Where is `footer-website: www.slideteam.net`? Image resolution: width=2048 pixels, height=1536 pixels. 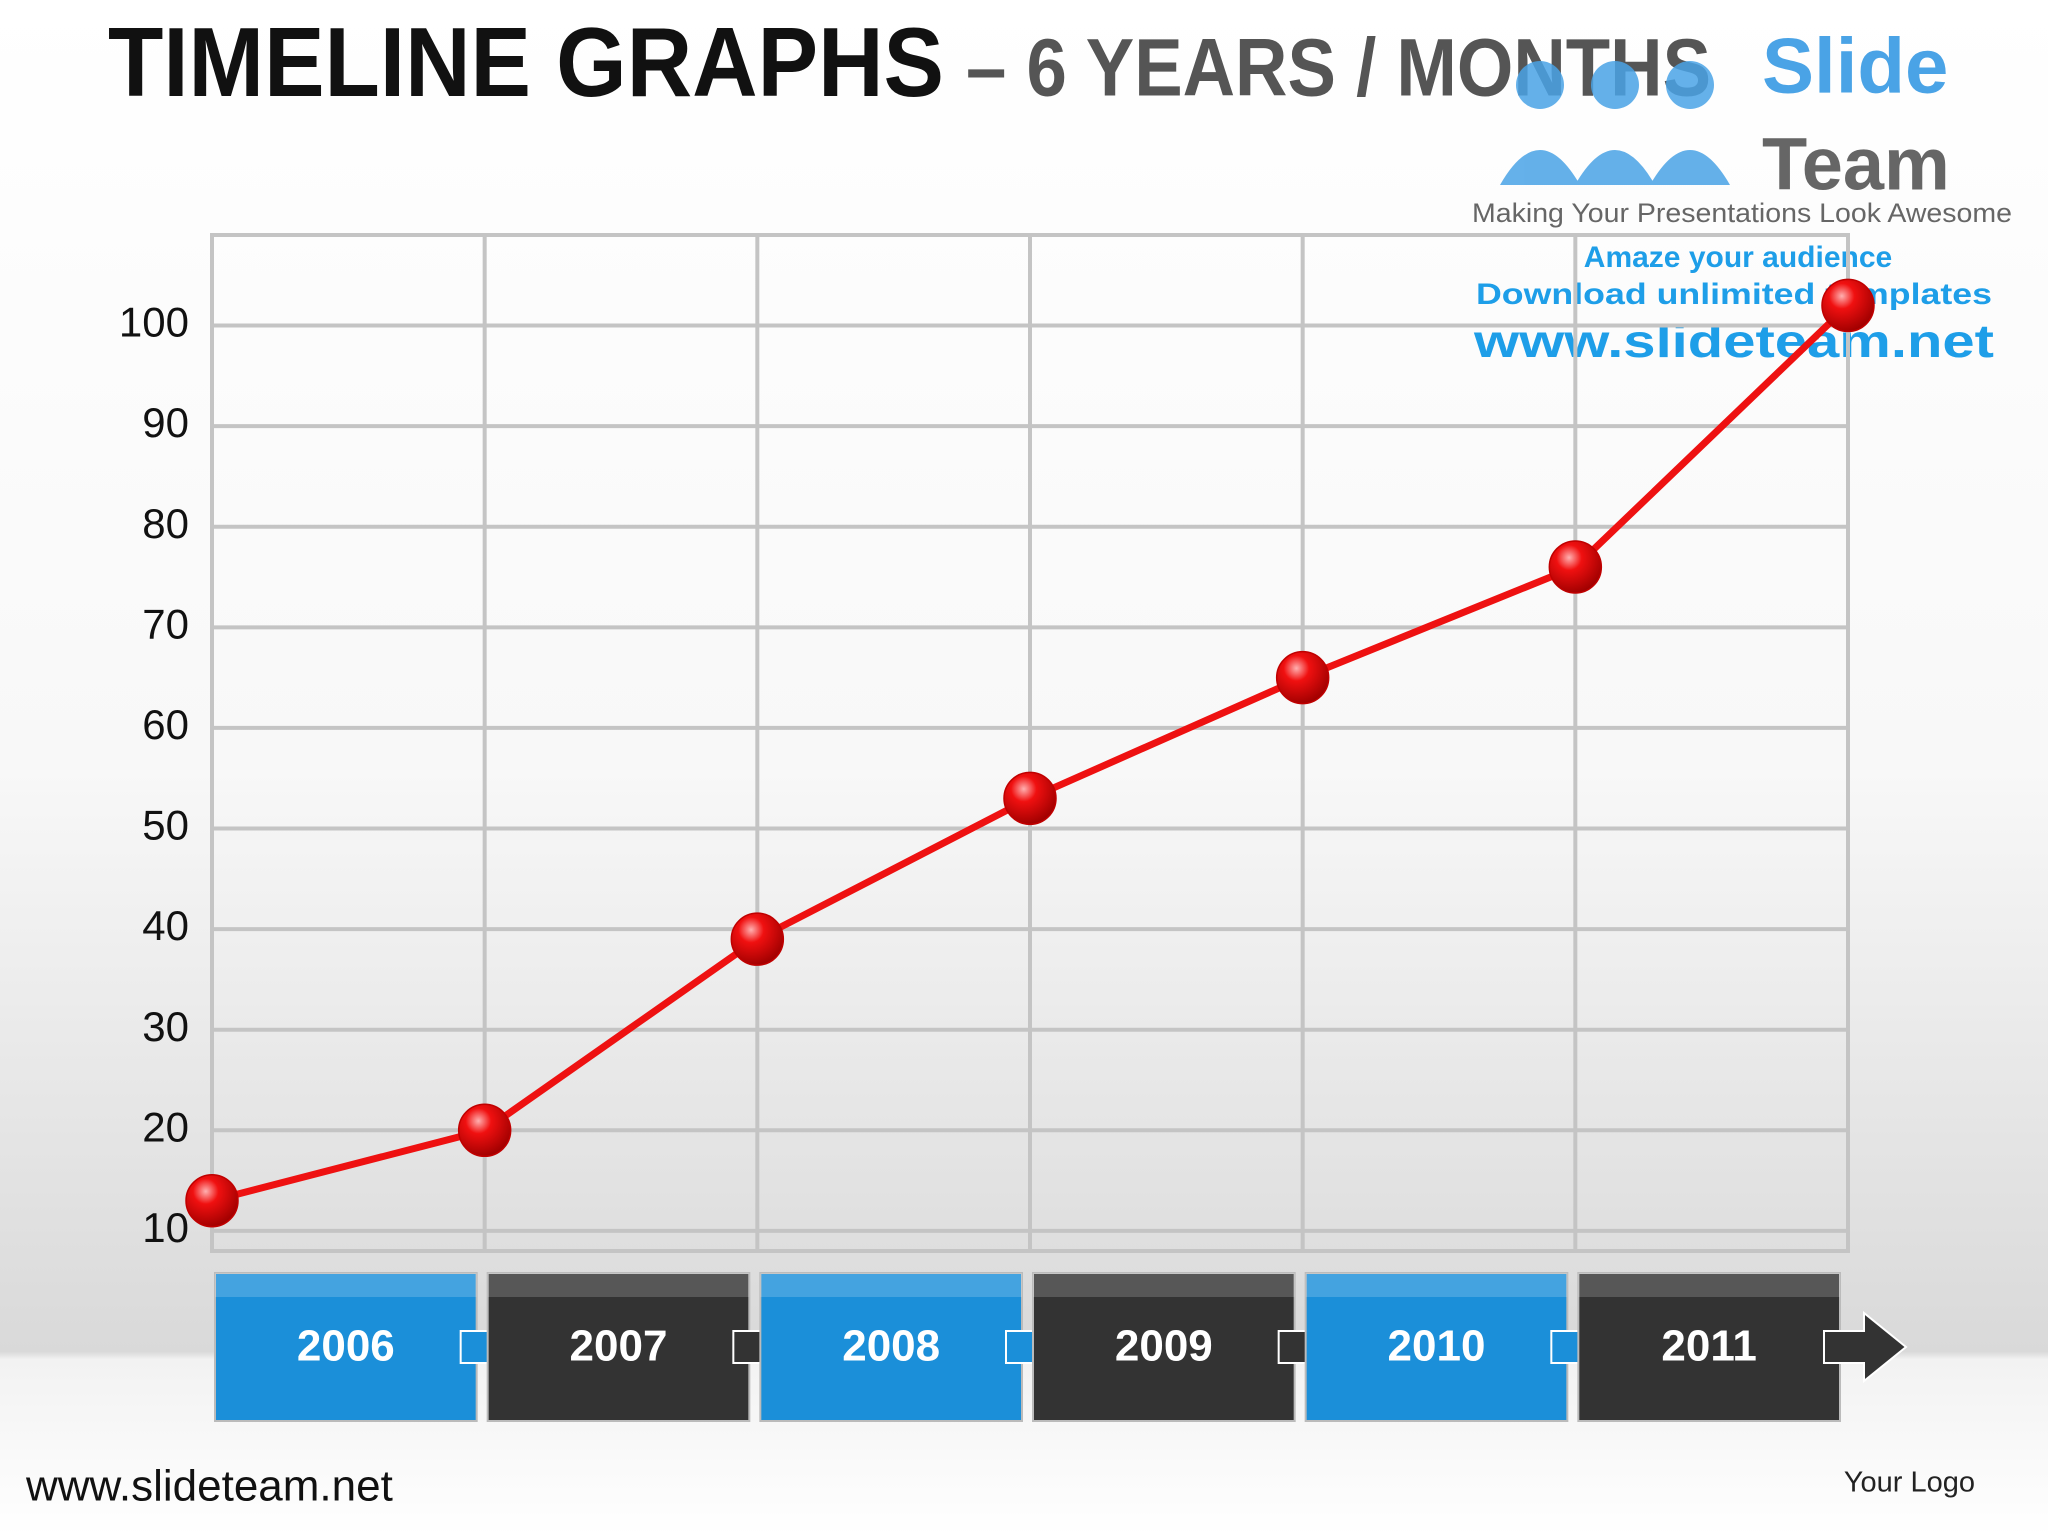
footer-website: www.slideteam.net is located at coordinates (209, 1486).